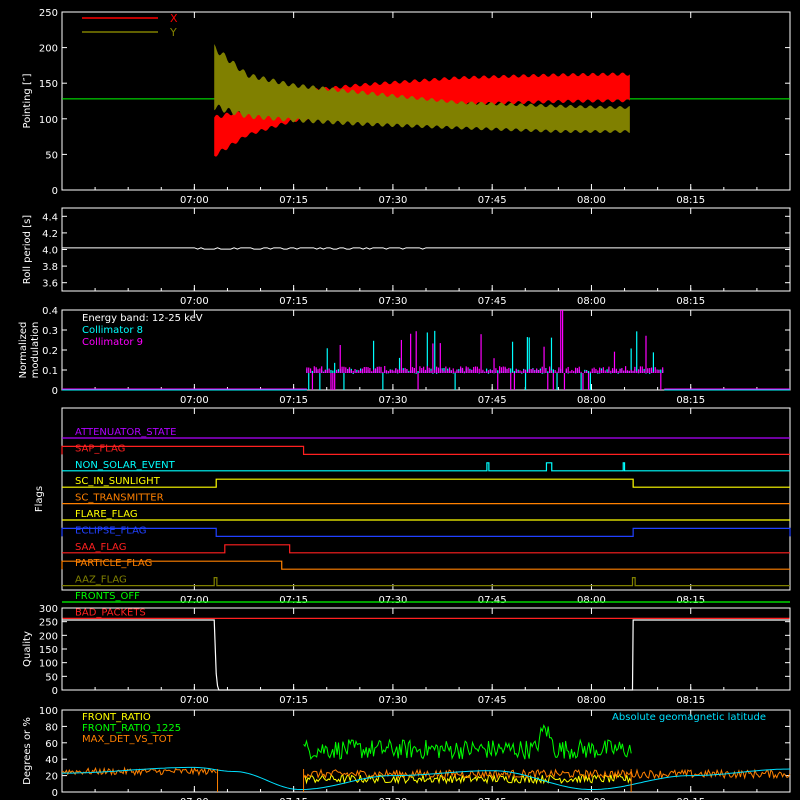  Describe the element at coordinates (51, 727) in the screenshot. I see `y-tick-label: 80` at that location.